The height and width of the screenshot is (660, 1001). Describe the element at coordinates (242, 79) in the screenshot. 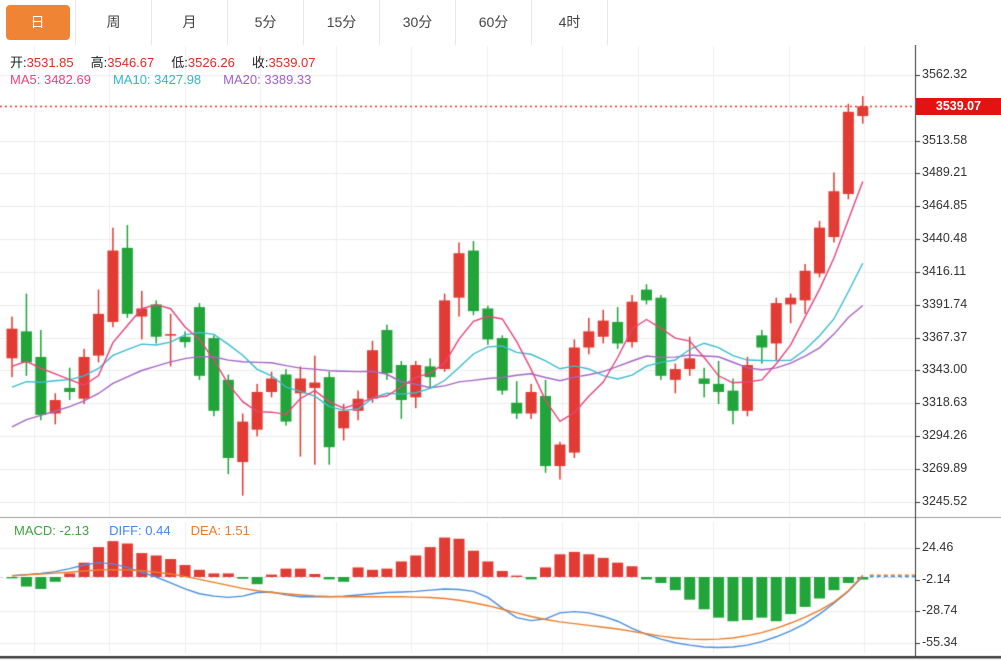

I see `ma20-label: MA20:` at that location.